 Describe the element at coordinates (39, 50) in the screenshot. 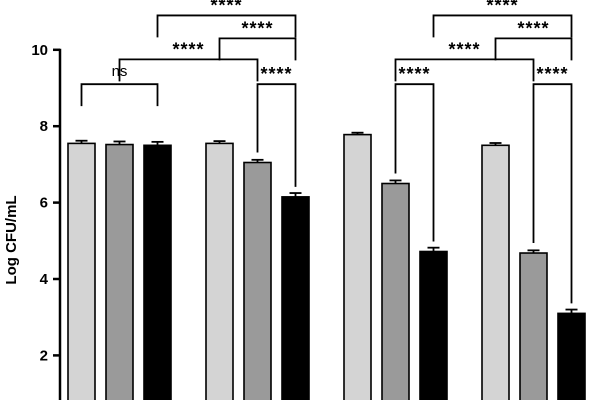

I see `y-tick-label-10: 10` at that location.